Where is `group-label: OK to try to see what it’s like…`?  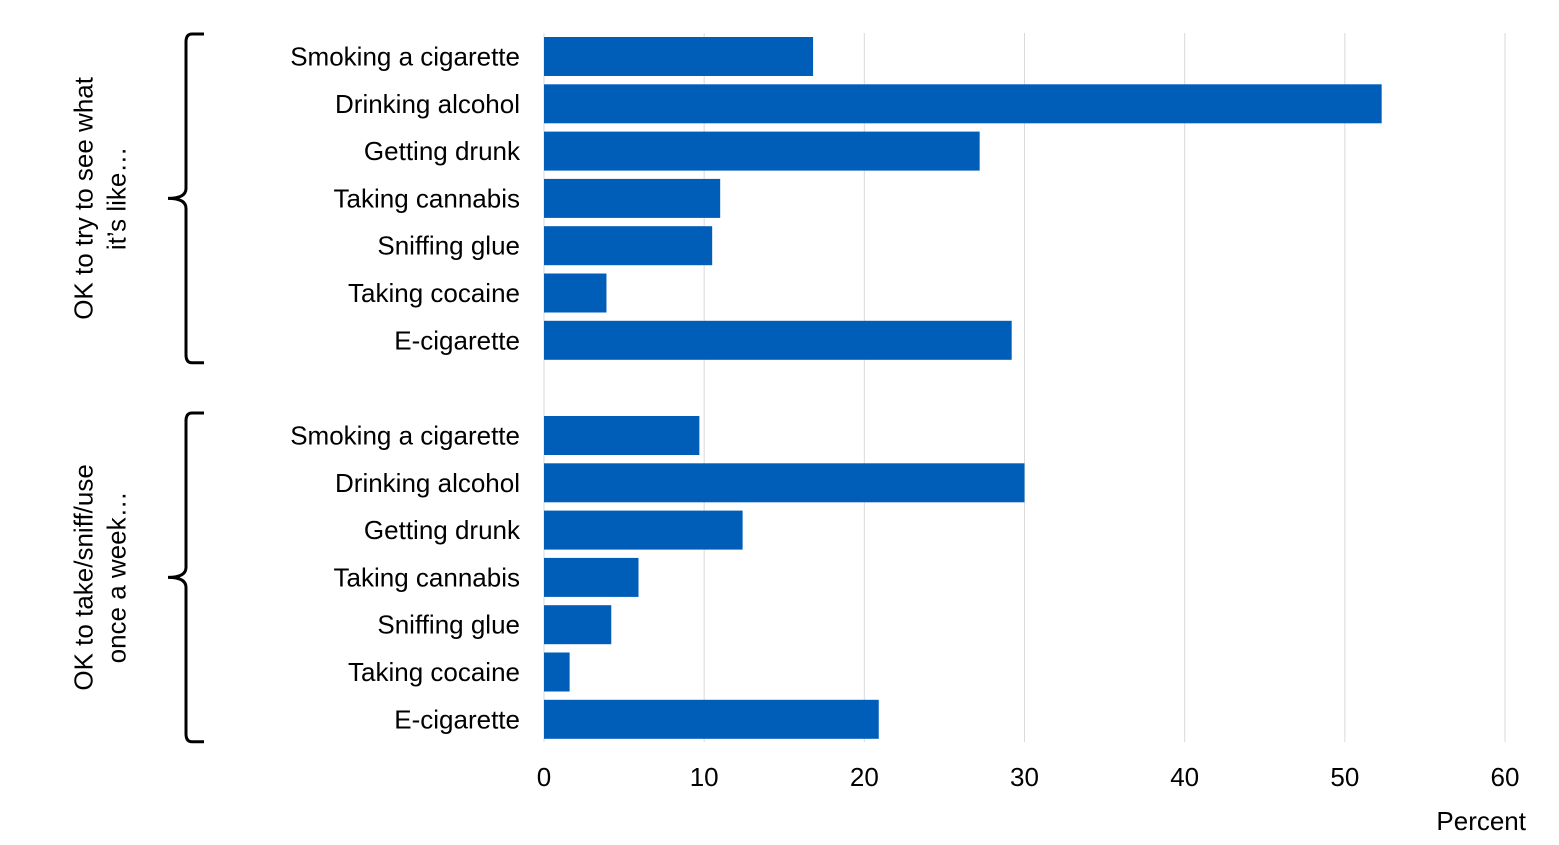
group-label: OK to try to see what it’s like… is located at coordinates (100, 198).